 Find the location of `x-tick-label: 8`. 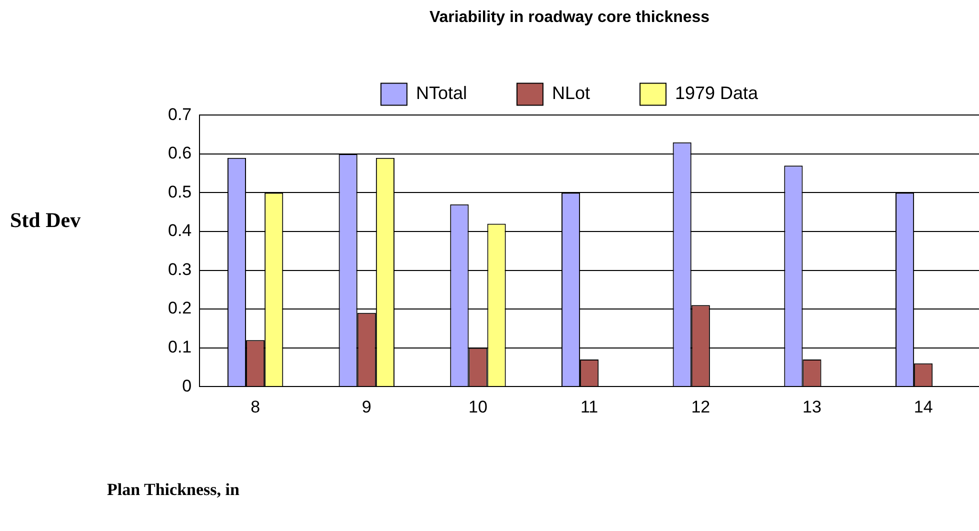

x-tick-label: 8 is located at coordinates (255, 406).